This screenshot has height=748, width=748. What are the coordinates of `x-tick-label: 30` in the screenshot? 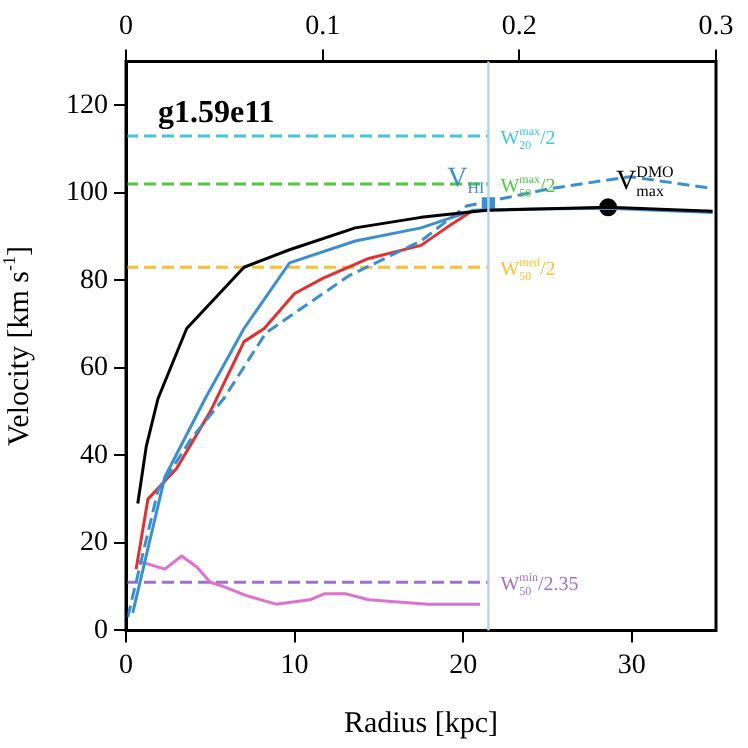 It's located at (631, 665).